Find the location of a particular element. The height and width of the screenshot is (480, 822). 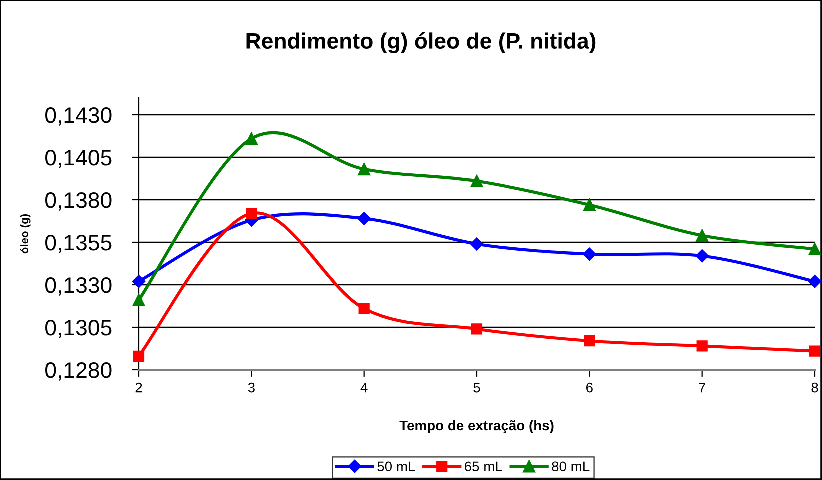

y-tick-label: 0,1280 is located at coordinates (79, 371).